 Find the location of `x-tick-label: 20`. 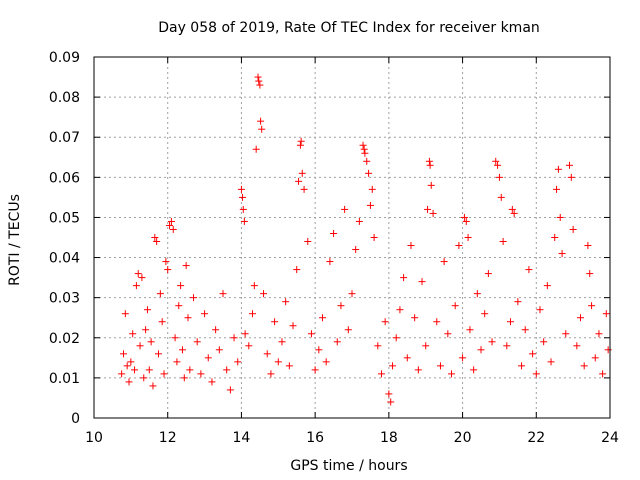

x-tick-label: 20 is located at coordinates (463, 438).